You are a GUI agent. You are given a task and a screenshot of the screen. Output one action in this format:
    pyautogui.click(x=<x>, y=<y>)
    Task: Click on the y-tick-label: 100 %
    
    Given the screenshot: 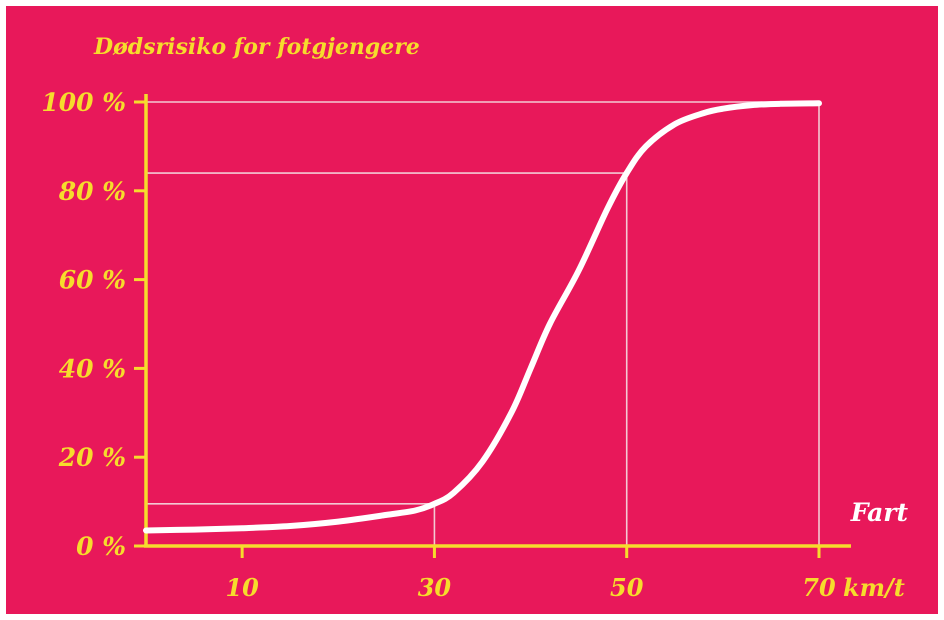 What is the action you would take?
    pyautogui.click(x=83, y=102)
    